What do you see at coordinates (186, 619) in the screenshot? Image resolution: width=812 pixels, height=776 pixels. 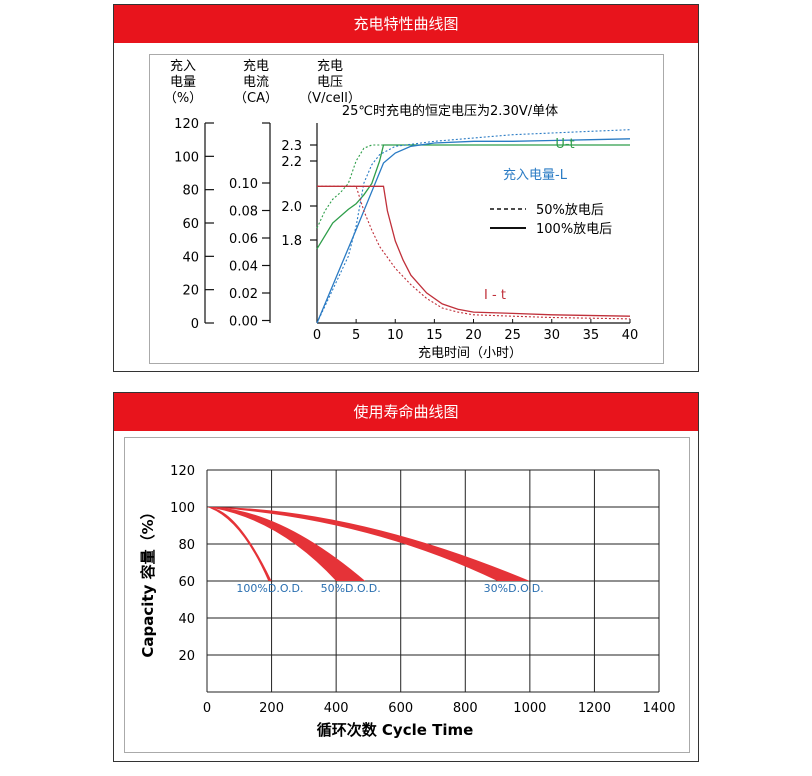 I see `y-tick-label: 40` at bounding box center [186, 619].